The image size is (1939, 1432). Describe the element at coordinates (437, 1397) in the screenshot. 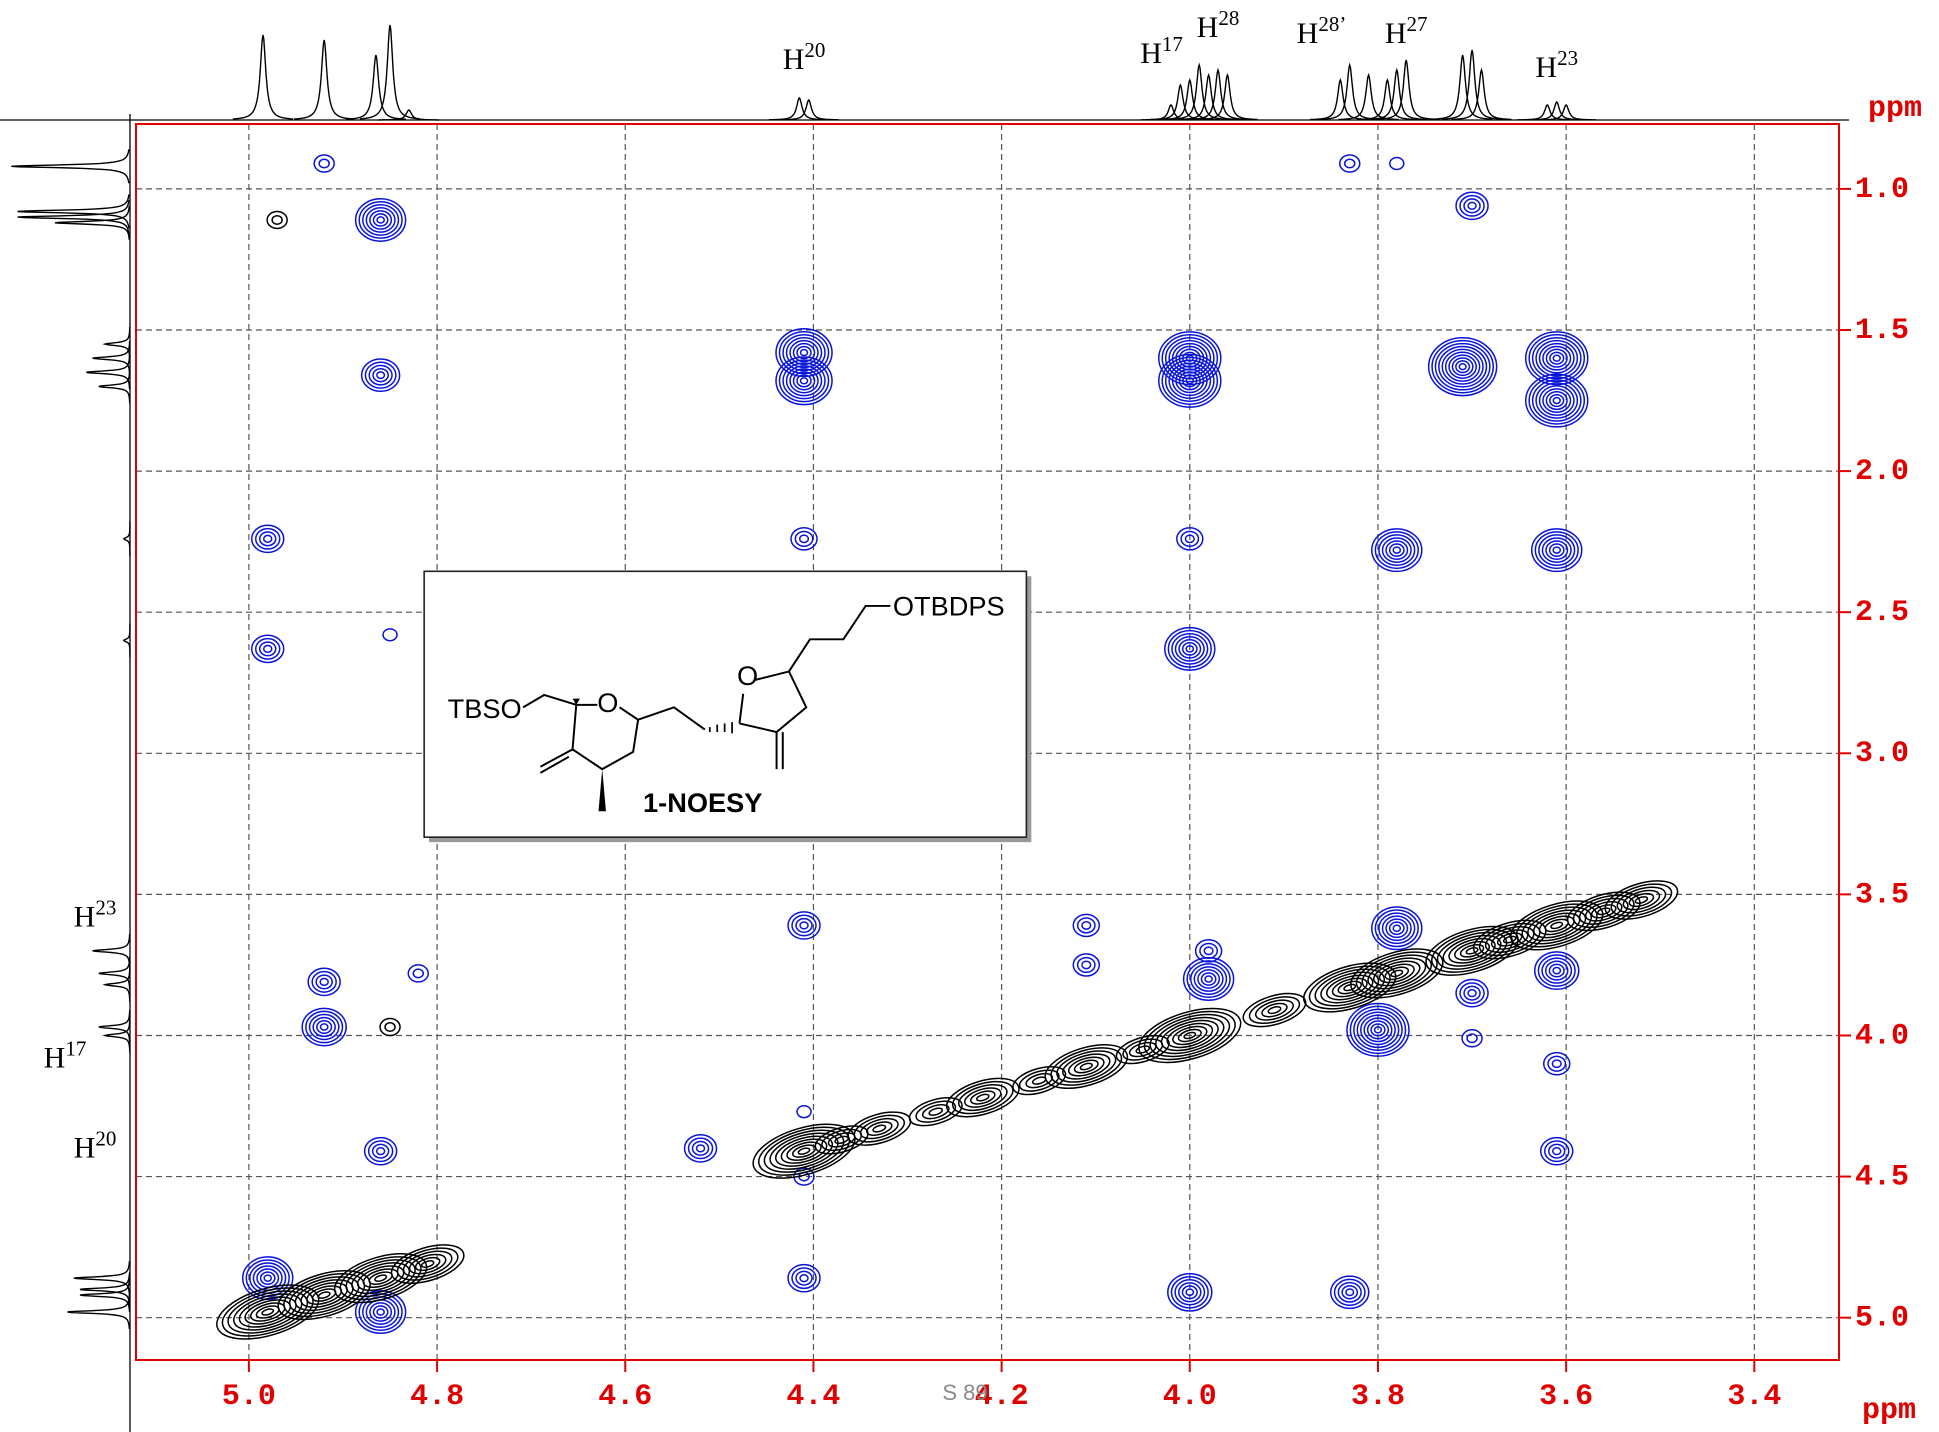

I see `x-tick-label: 4.8` at that location.